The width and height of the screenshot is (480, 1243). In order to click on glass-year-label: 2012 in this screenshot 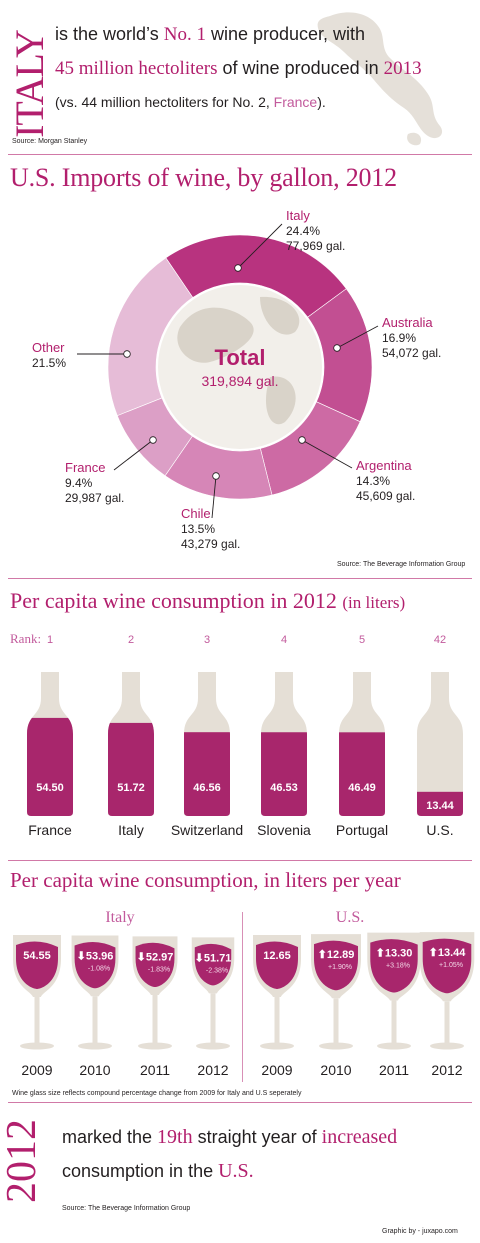, I will do `click(212, 1070)`.